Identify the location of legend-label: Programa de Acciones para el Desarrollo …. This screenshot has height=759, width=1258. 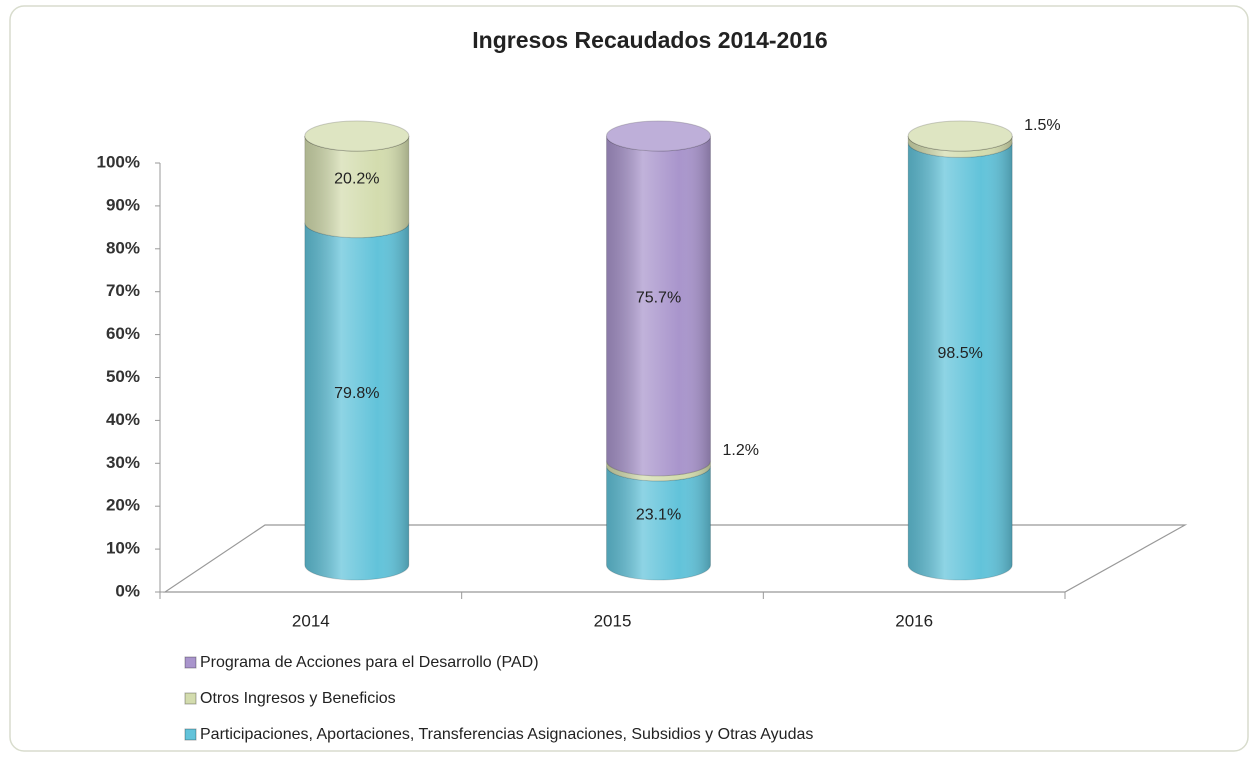
(369, 662).